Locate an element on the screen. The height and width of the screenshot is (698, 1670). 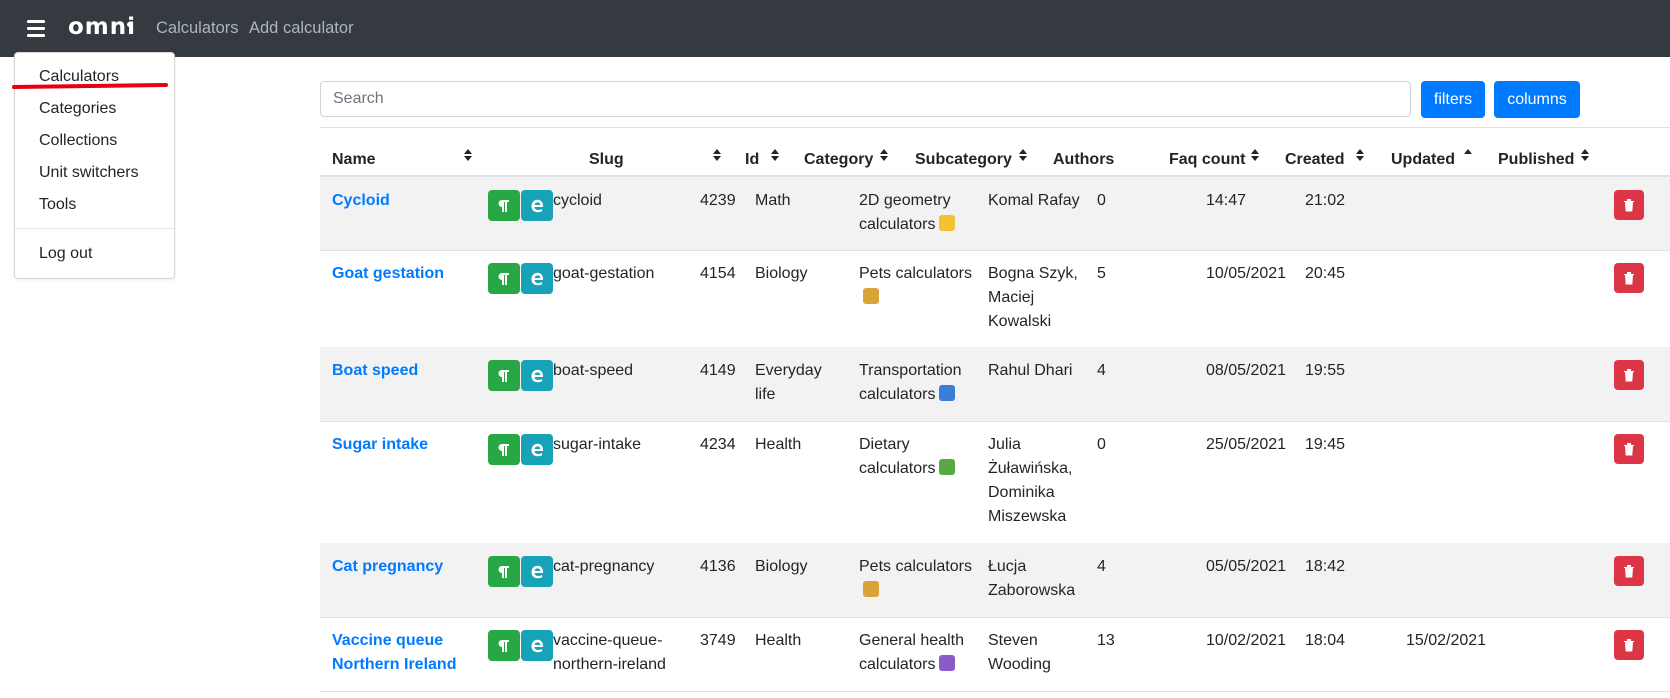
omni-logo: omni is located at coordinates (102, 27).